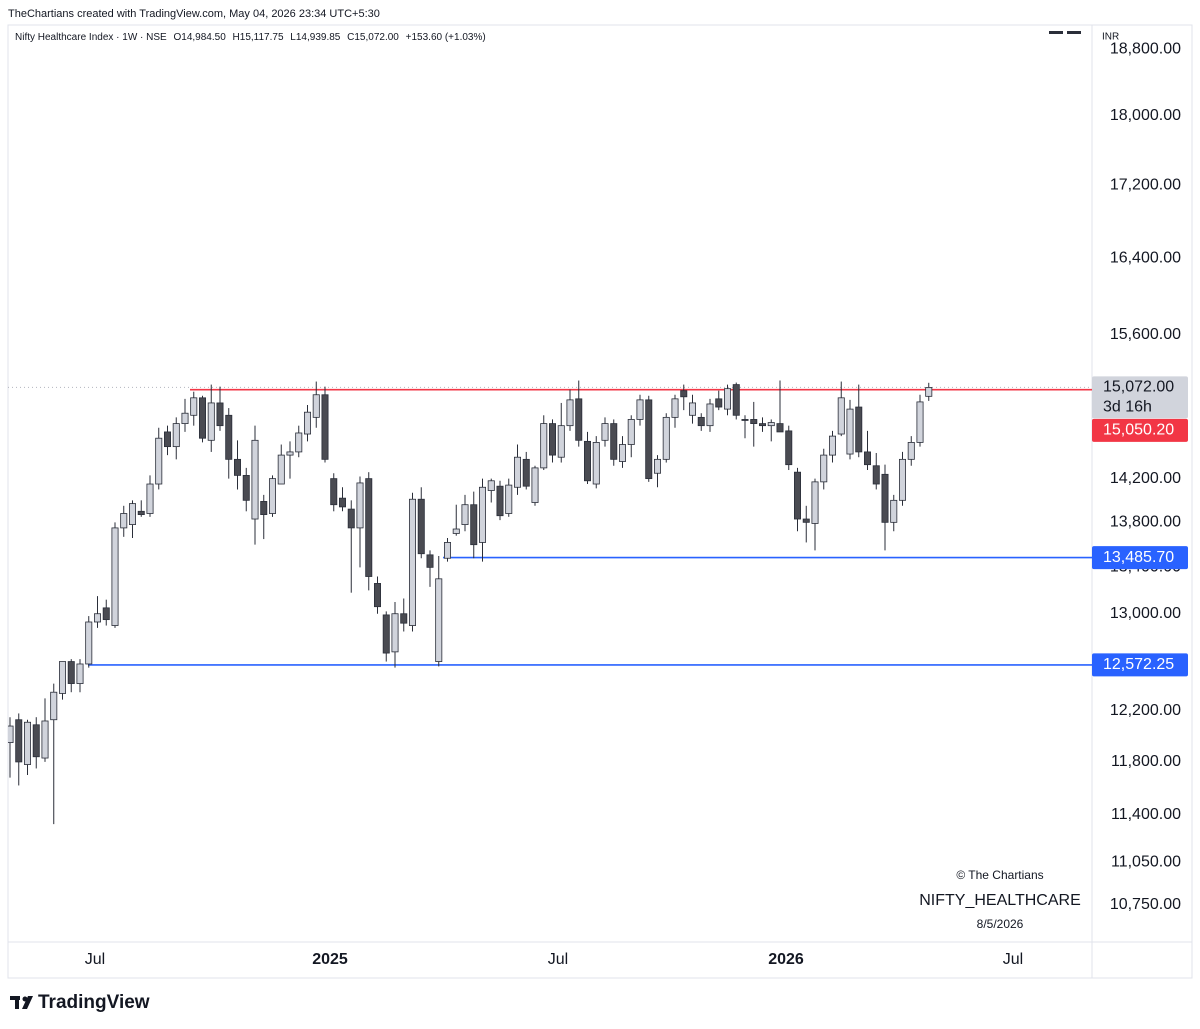  What do you see at coordinates (1145, 257) in the screenshot?
I see `y-tick-label: 16,400.00` at bounding box center [1145, 257].